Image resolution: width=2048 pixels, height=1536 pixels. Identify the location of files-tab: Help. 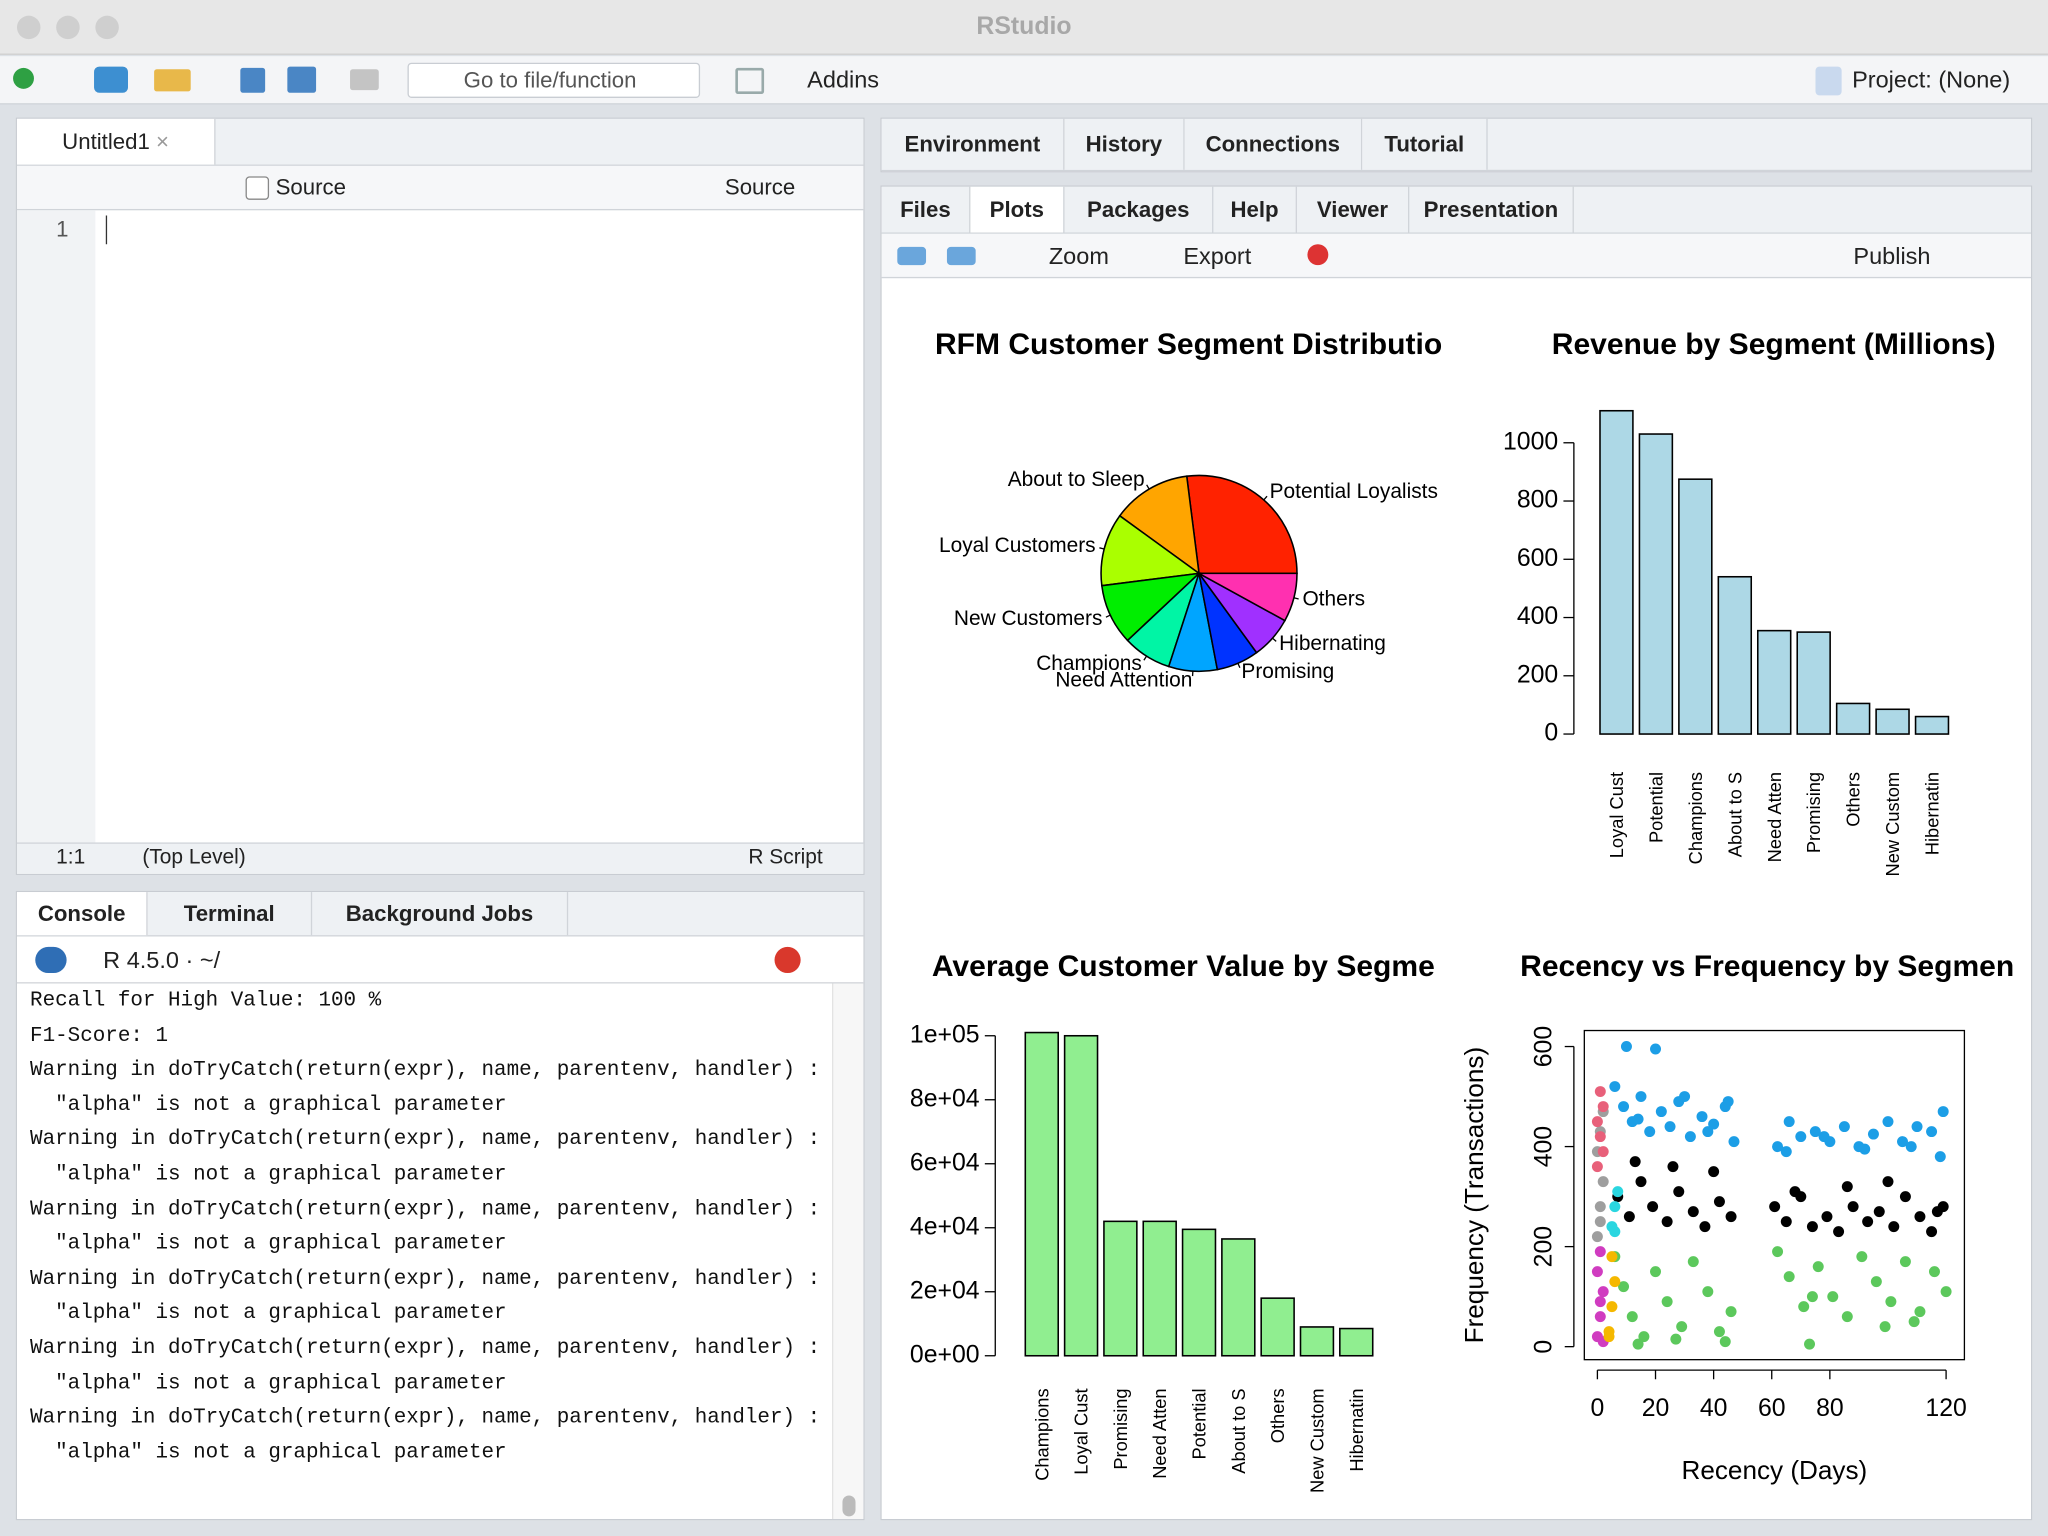
(1255, 209).